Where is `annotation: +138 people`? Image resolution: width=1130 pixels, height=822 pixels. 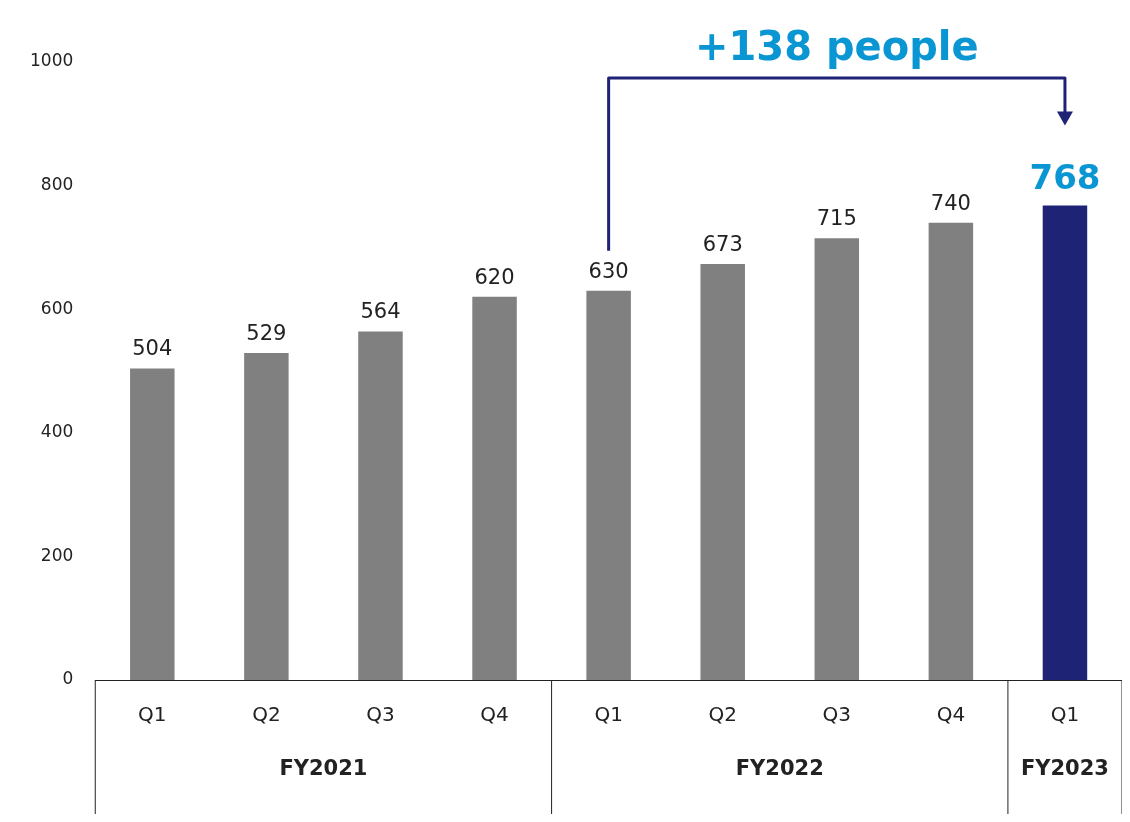 annotation: +138 people is located at coordinates (836, 46).